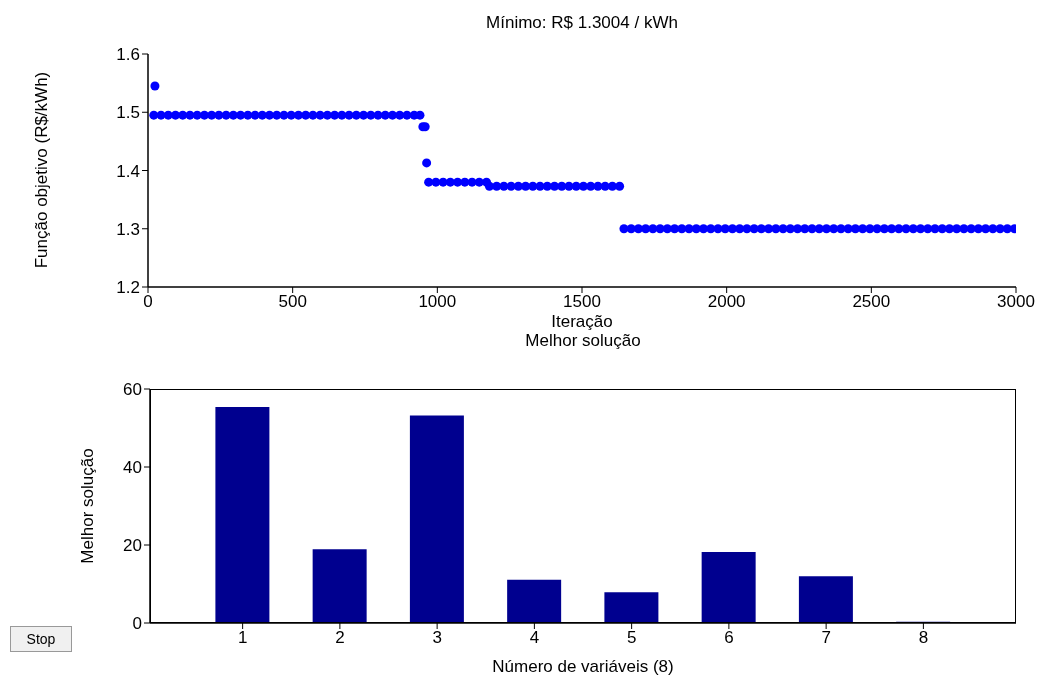  Describe the element at coordinates (631, 638) in the screenshot. I see `x-tick-label: 5` at that location.